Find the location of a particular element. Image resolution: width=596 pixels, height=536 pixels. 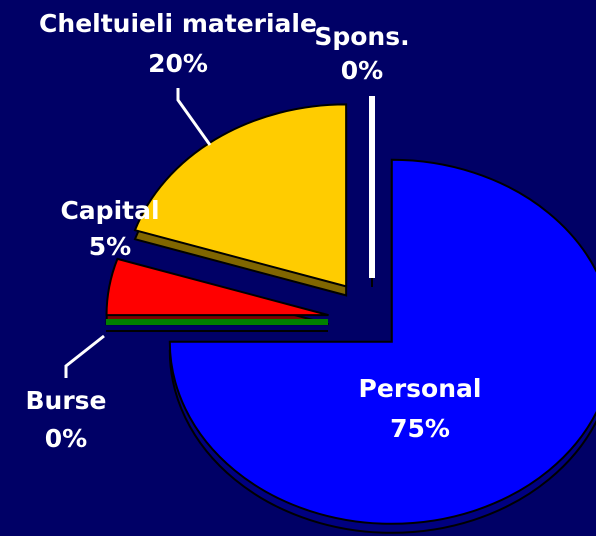

slice-label: Capital is located at coordinates (109, 210).